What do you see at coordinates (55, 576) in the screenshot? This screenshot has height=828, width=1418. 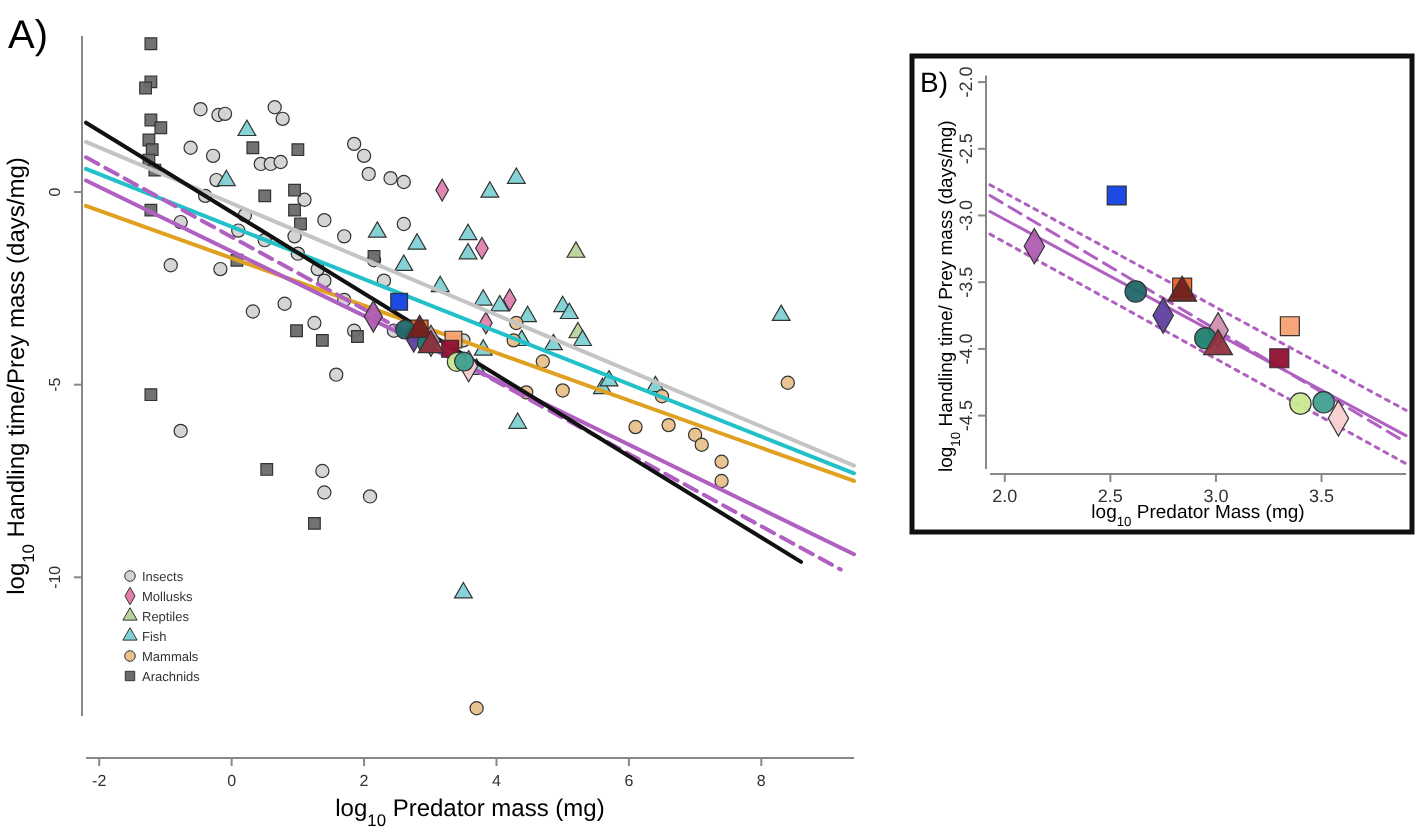 I see `y-tick-label: -10` at bounding box center [55, 576].